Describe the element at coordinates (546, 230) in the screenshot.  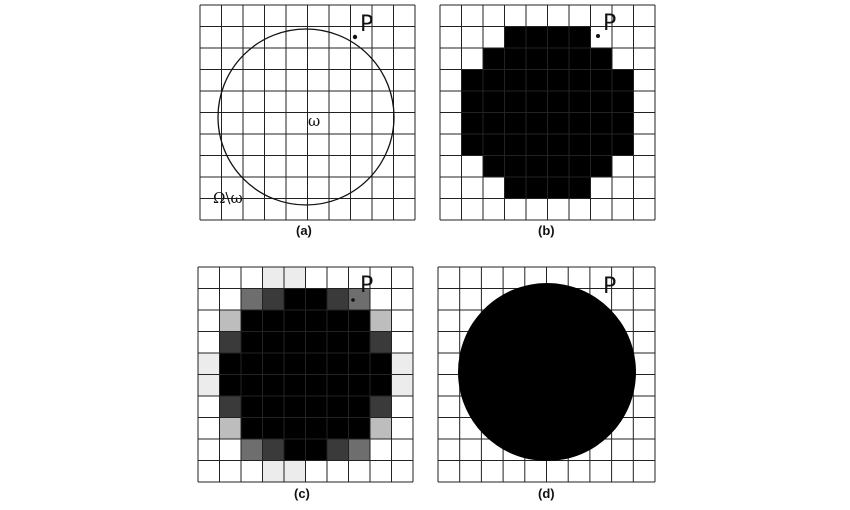
I see `panel-b-caption: (b)` at that location.